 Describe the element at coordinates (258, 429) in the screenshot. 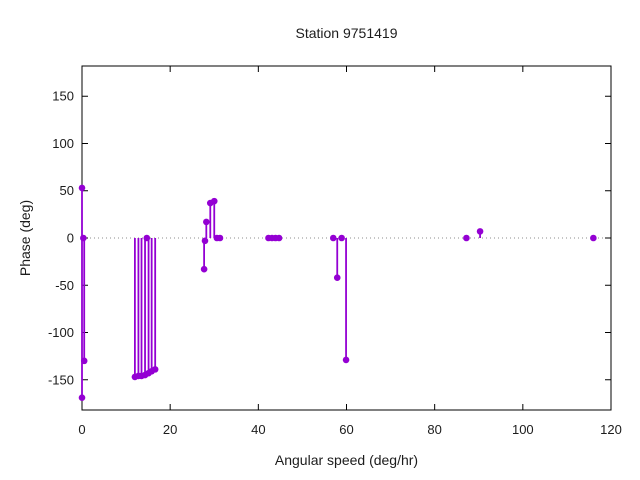

I see `x-tick-label: 40` at that location.